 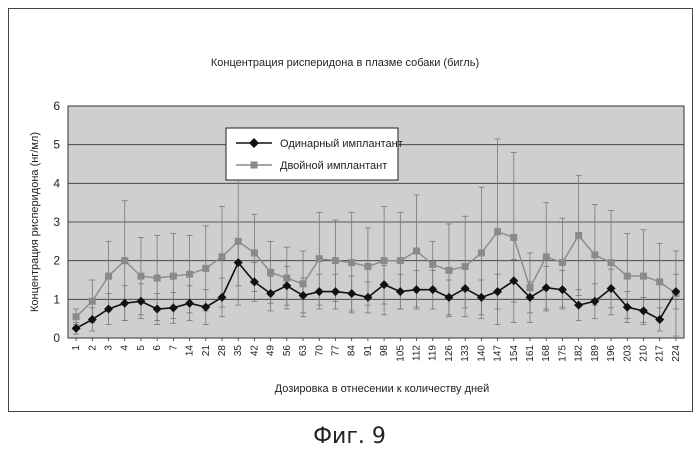 I want to click on x-tick-label: 56, so click(x=287, y=351).